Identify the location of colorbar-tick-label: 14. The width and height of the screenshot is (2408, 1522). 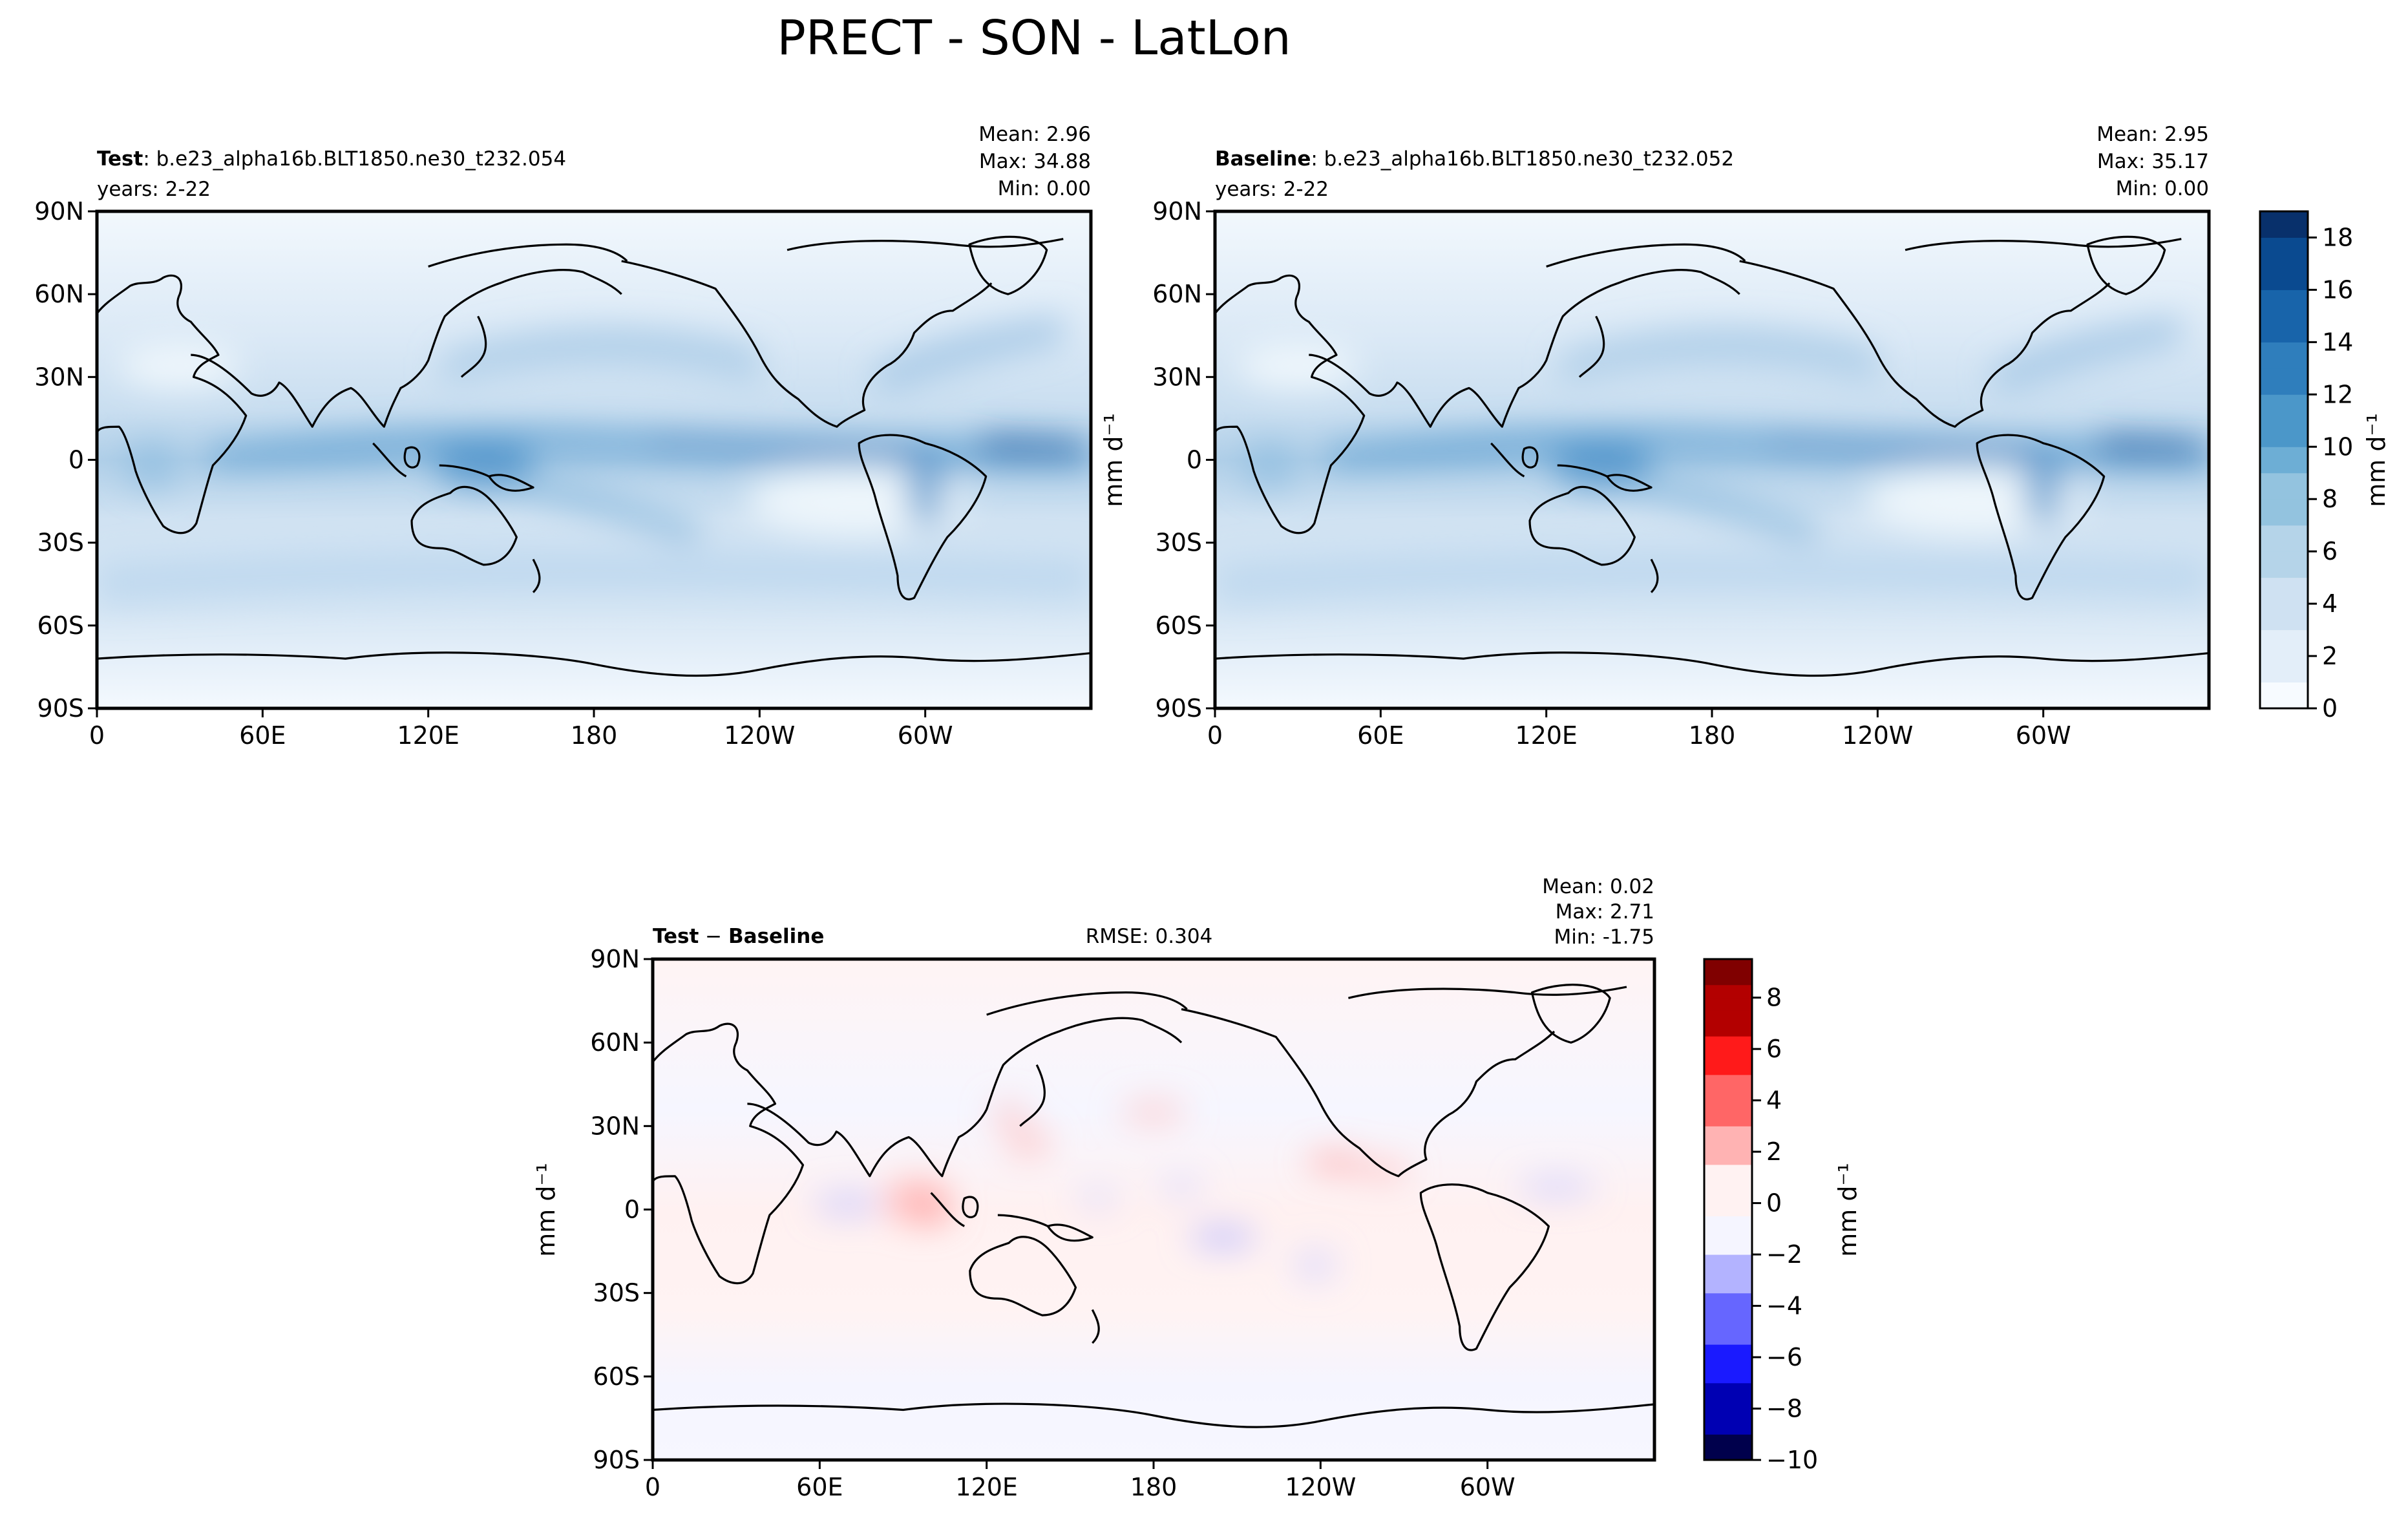
(2337, 342).